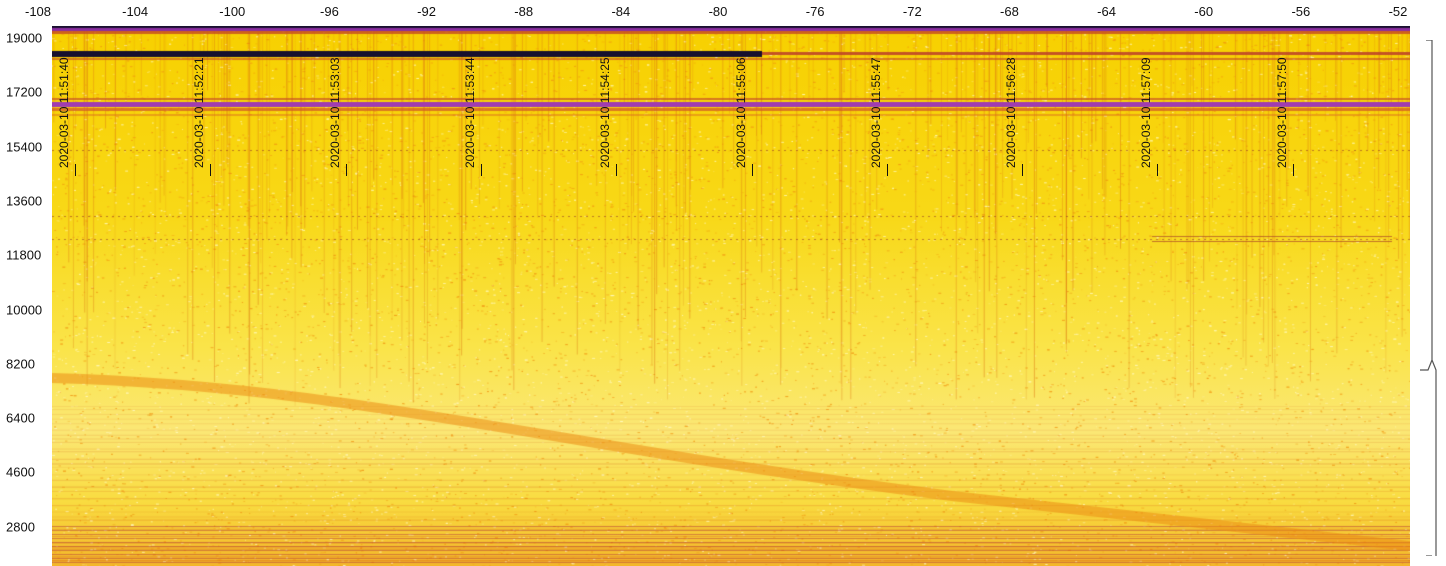 This screenshot has height=566, width=1446. Describe the element at coordinates (469, 112) in the screenshot. I see `timestamp-label: 2020-03-10 11:53:44` at that location.